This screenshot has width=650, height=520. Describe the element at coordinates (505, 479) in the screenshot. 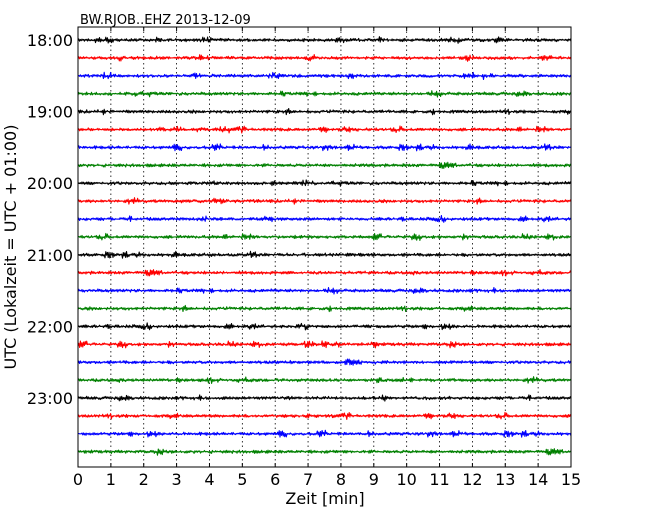

I see `x-tick-label: 13` at that location.